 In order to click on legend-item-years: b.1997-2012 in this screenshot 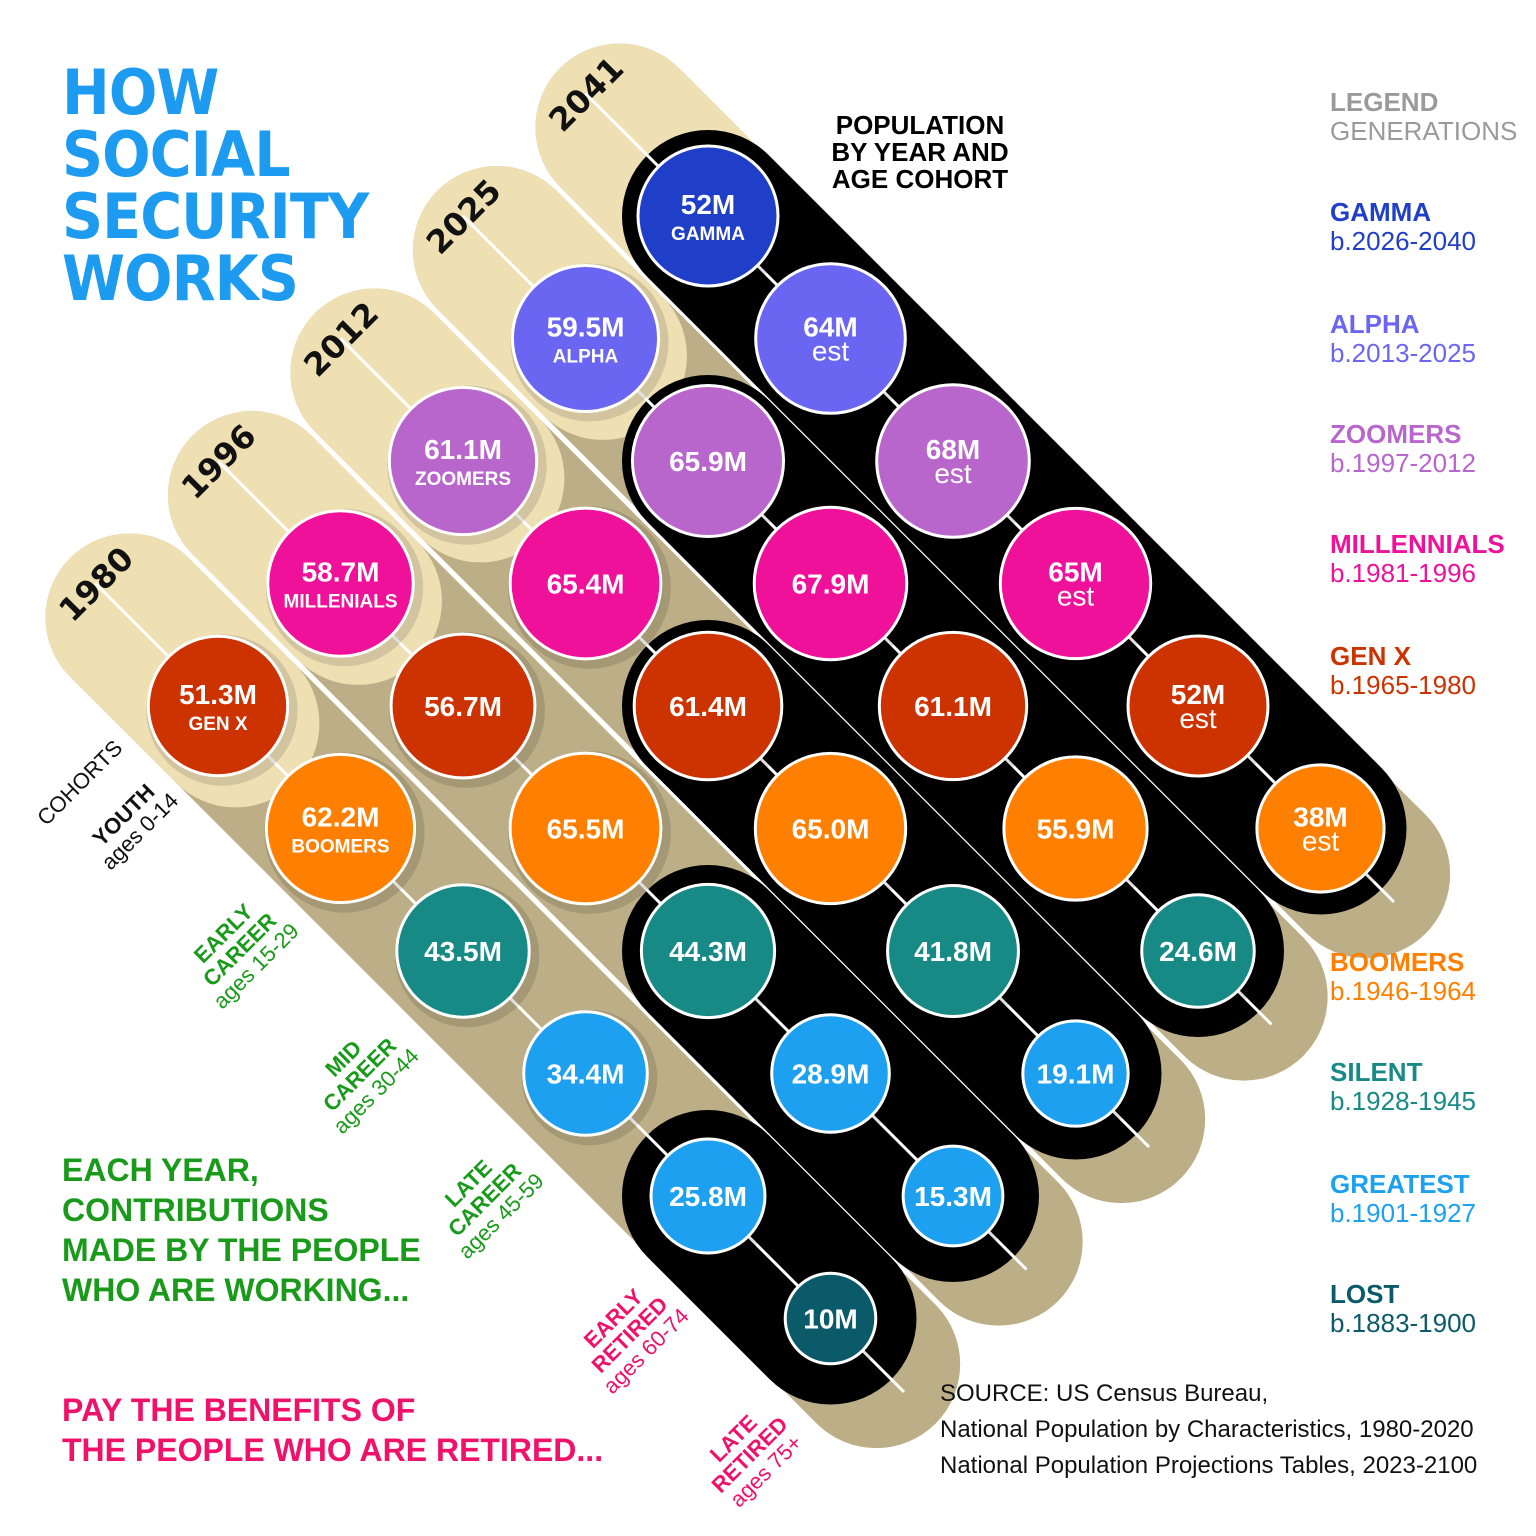, I will do `click(1403, 463)`.